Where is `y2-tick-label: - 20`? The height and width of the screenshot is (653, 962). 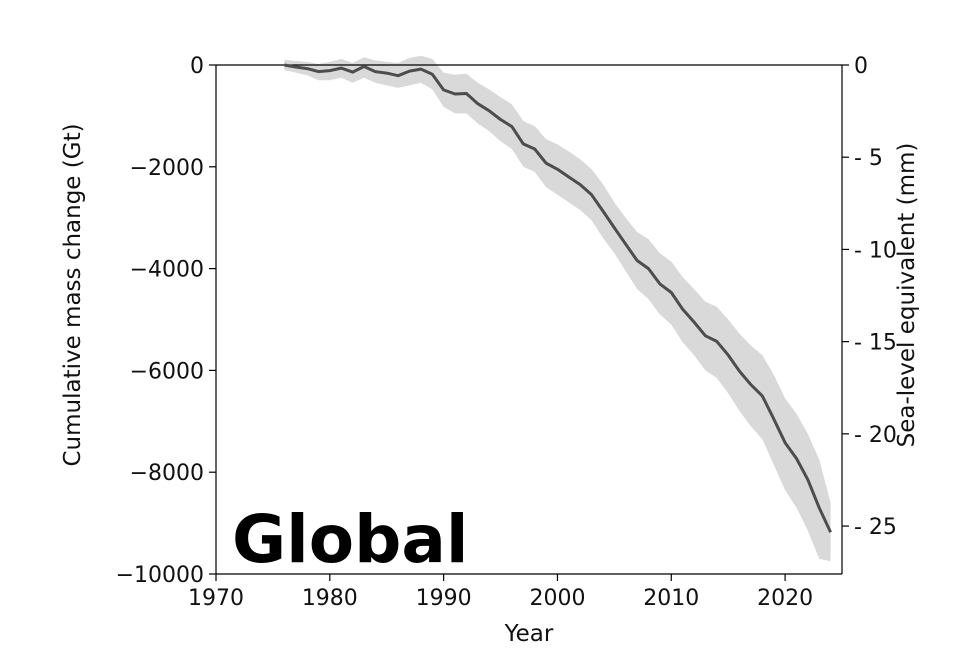
y2-tick-label: - 20 is located at coordinates (875, 435).